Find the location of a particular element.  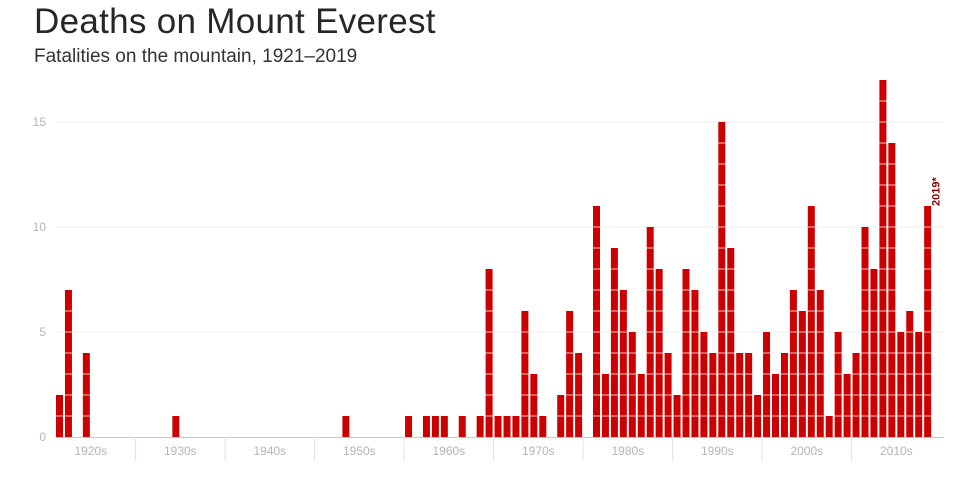

y-axis-ticks: 0 5 10 15 is located at coordinates (40, 279).